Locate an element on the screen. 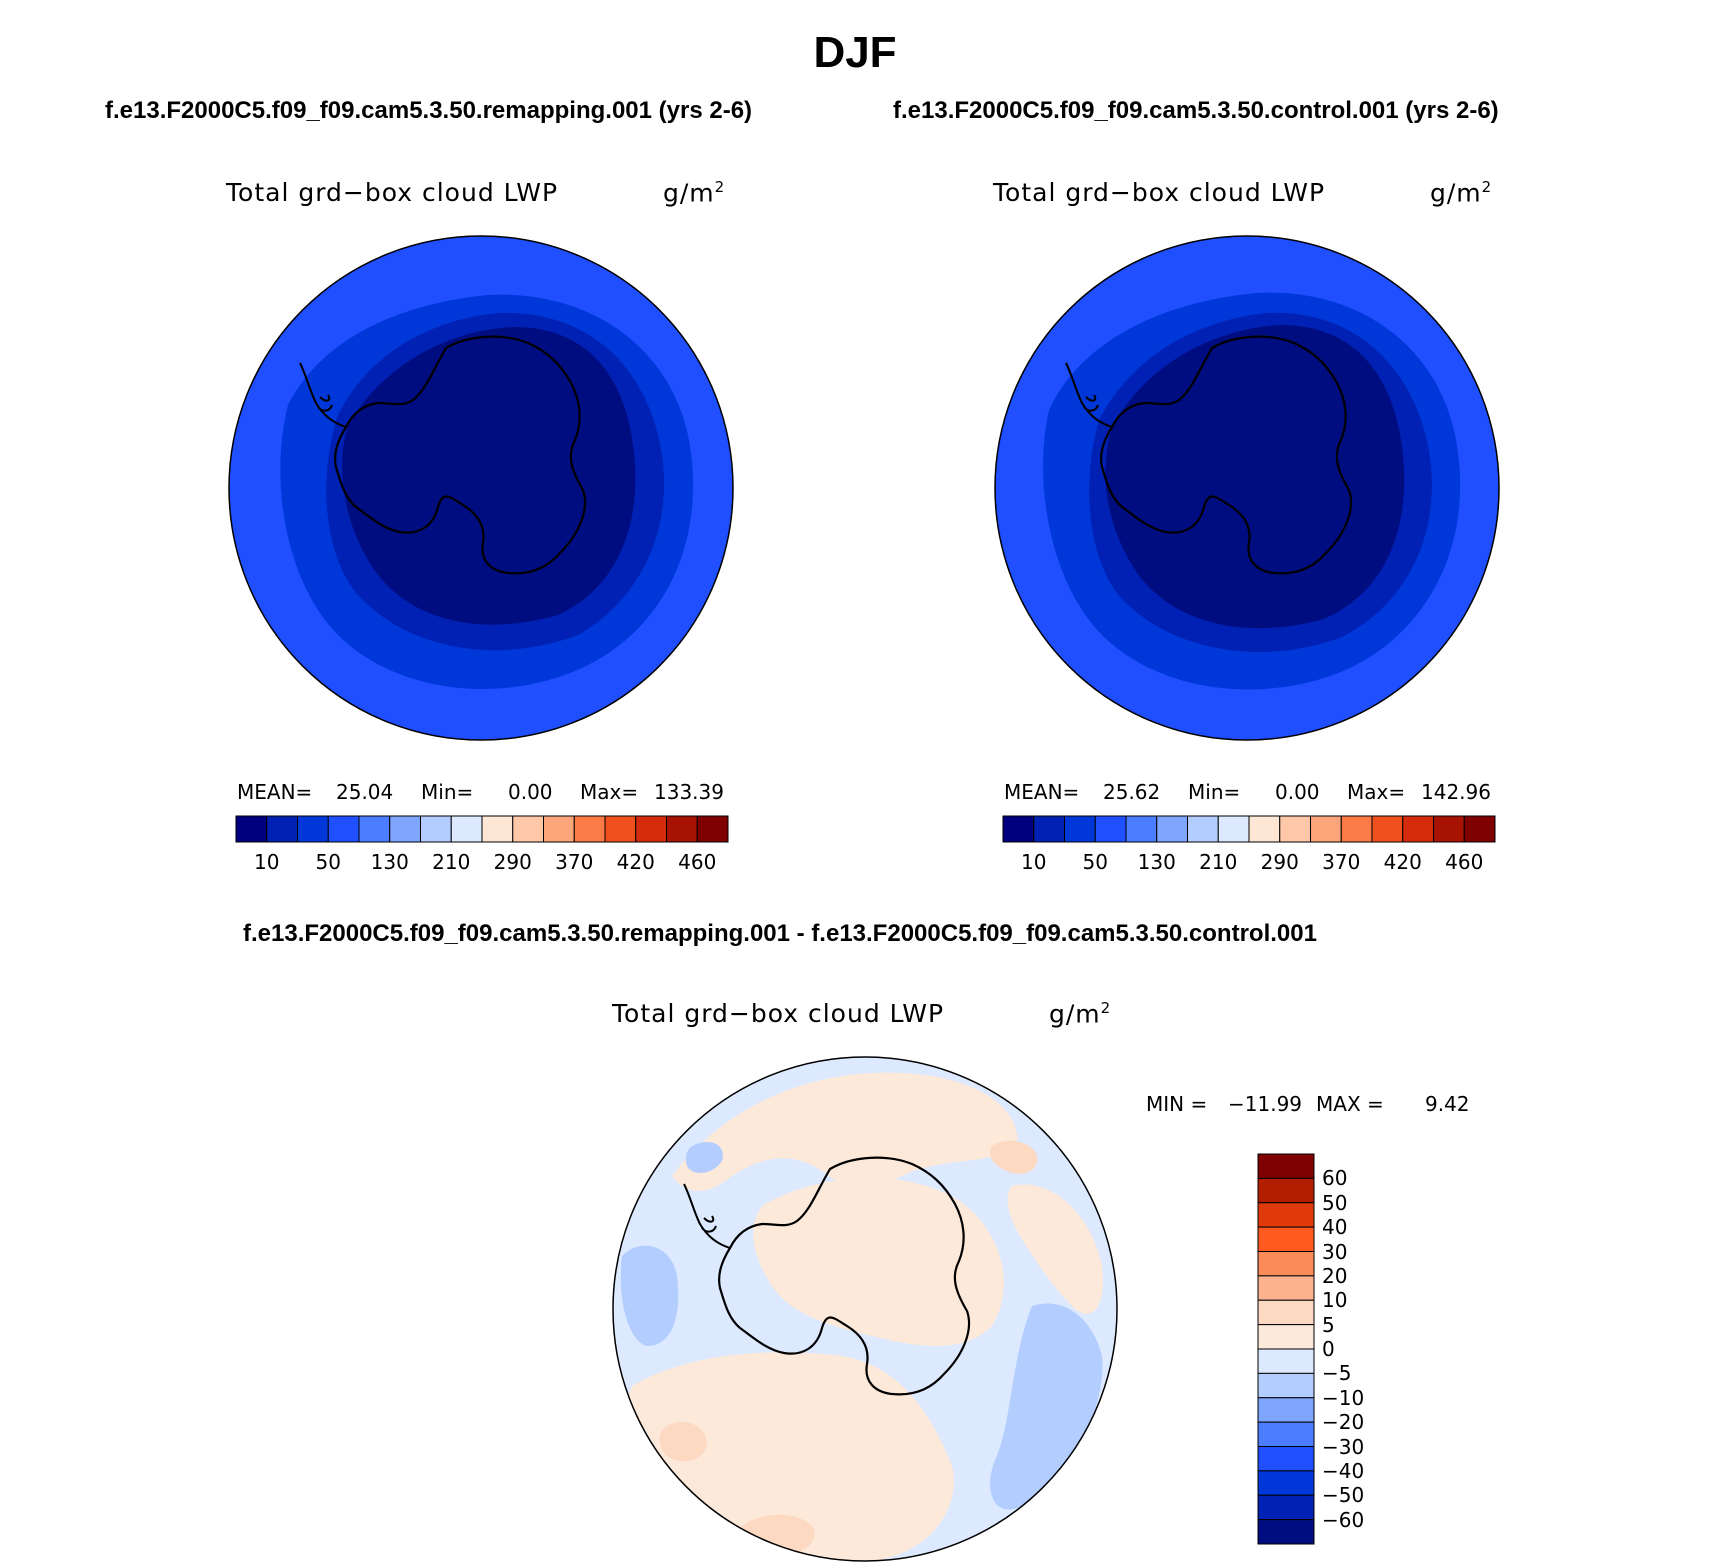  diff-colorbar-tick-label: −10 is located at coordinates (1343, 1397).